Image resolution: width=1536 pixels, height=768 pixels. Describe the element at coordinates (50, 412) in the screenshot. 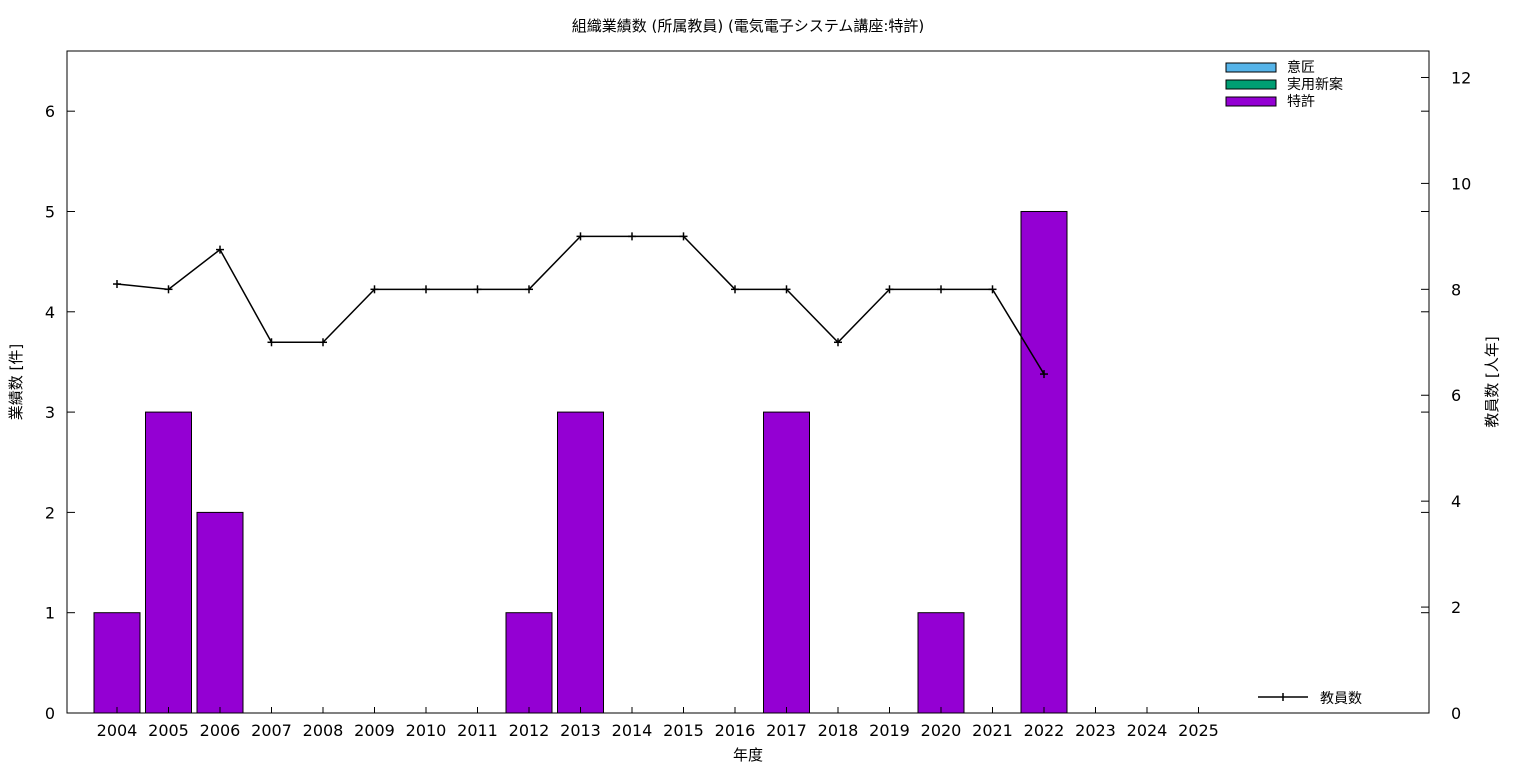

I see `y-tick-label: 3` at that location.